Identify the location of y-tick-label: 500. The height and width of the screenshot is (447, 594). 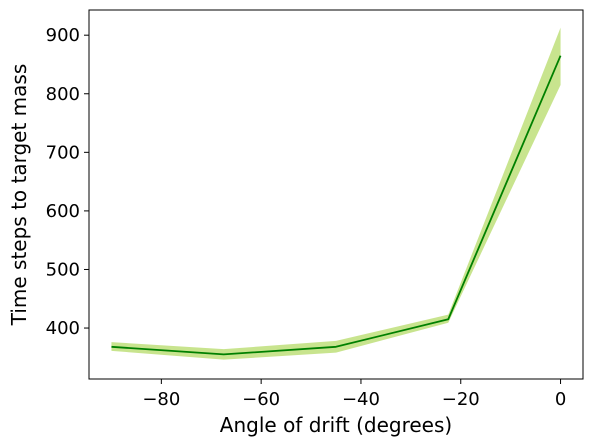
(63, 269).